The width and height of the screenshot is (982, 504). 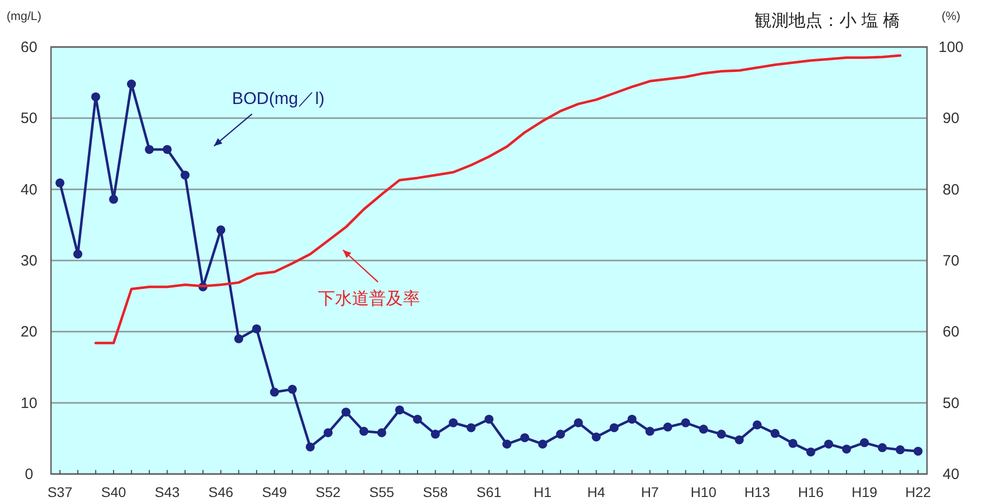 I want to click on x-tick-label: H4, so click(x=596, y=492).